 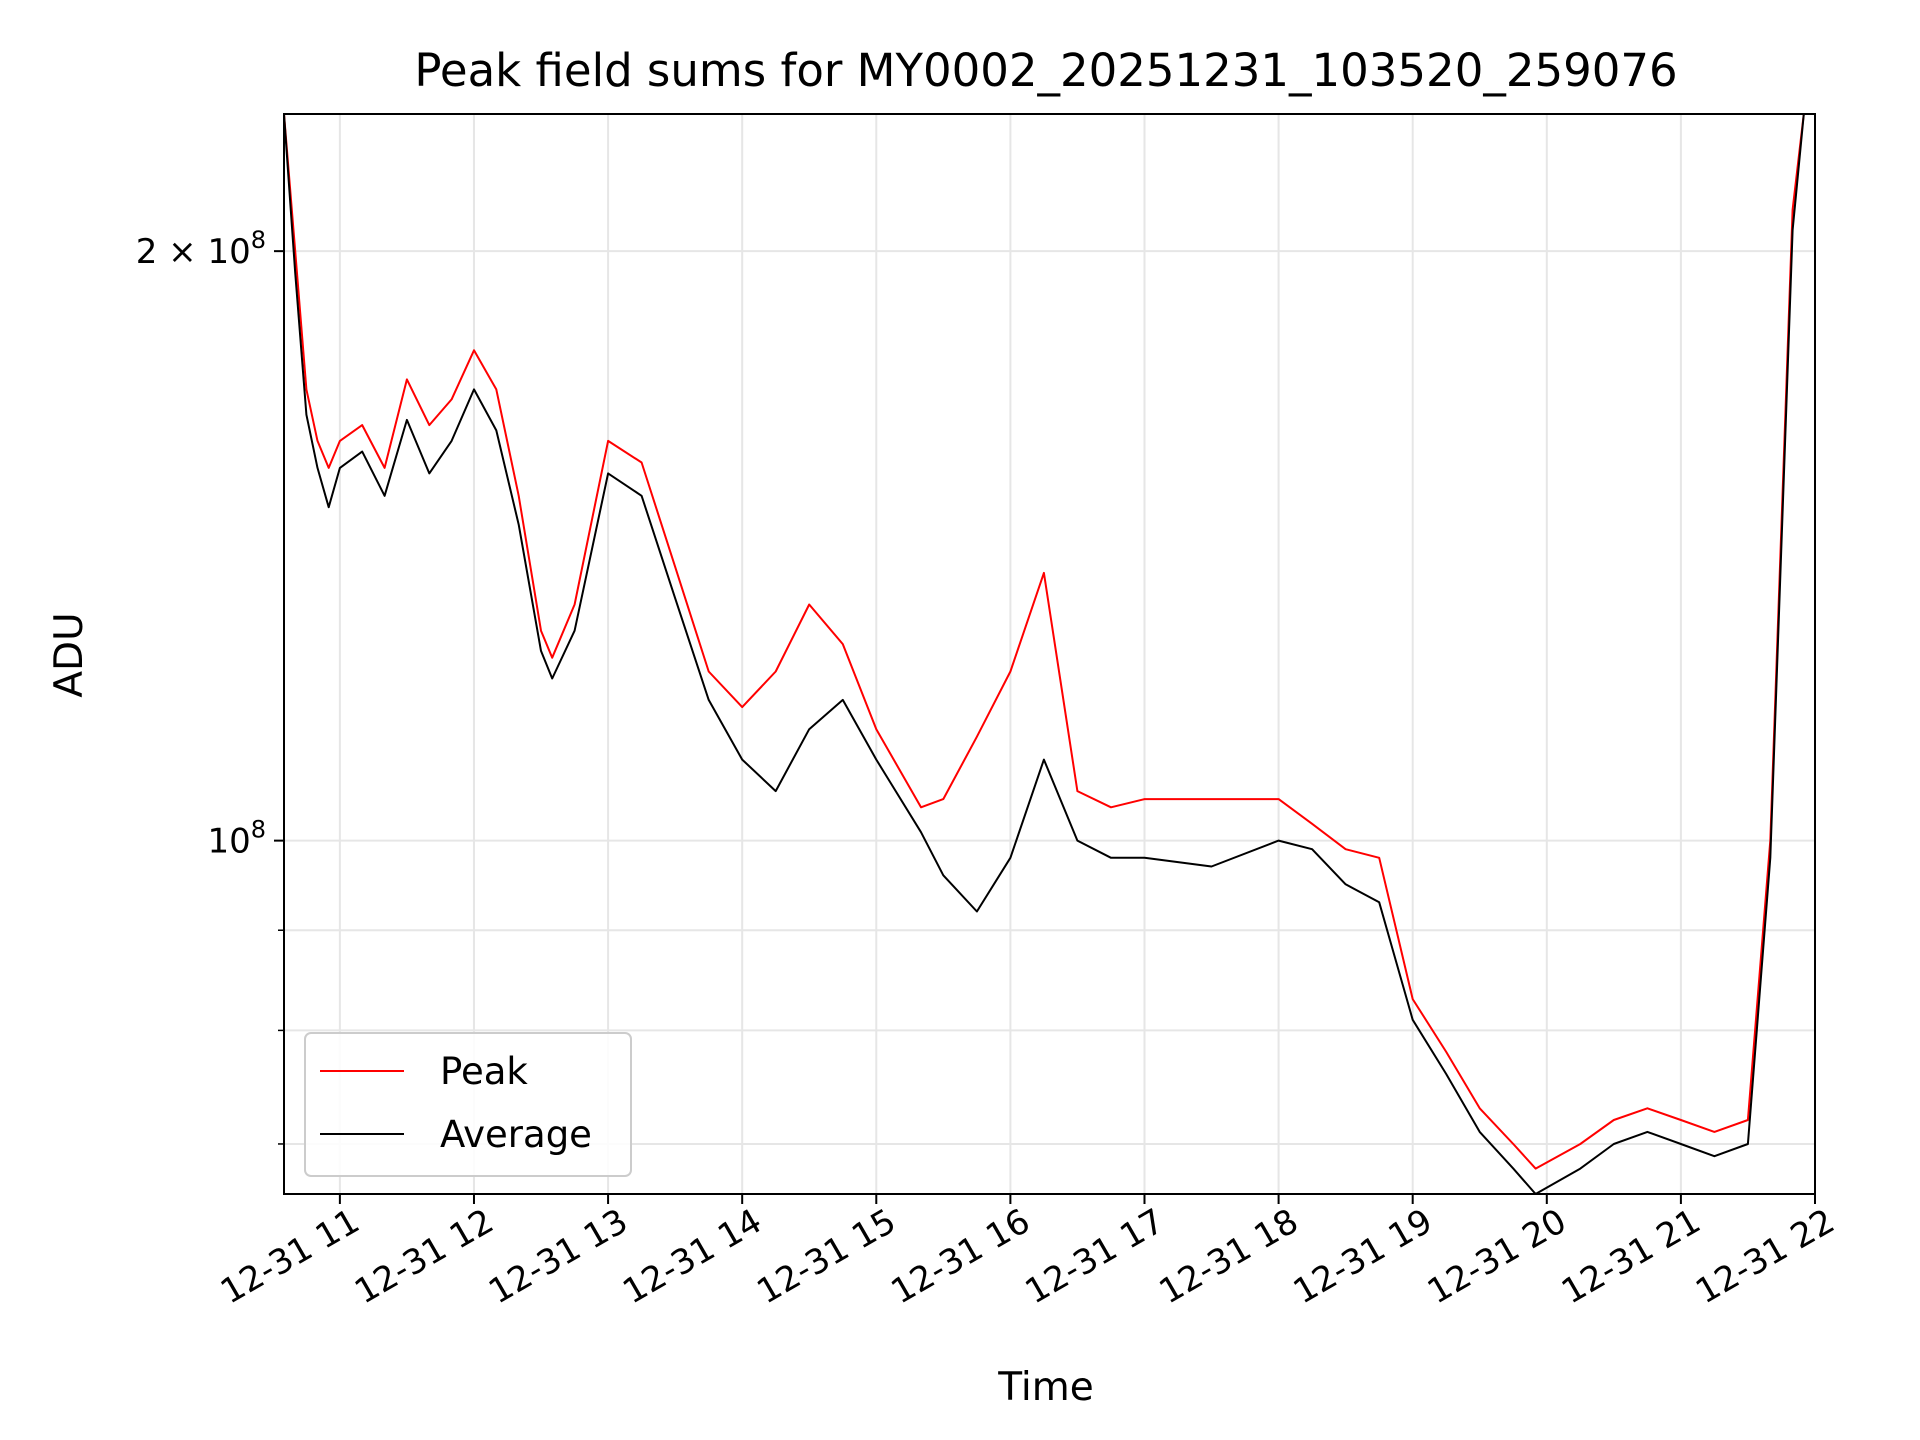 I want to click on legend-label-peak: Peak, so click(x=484, y=1071).